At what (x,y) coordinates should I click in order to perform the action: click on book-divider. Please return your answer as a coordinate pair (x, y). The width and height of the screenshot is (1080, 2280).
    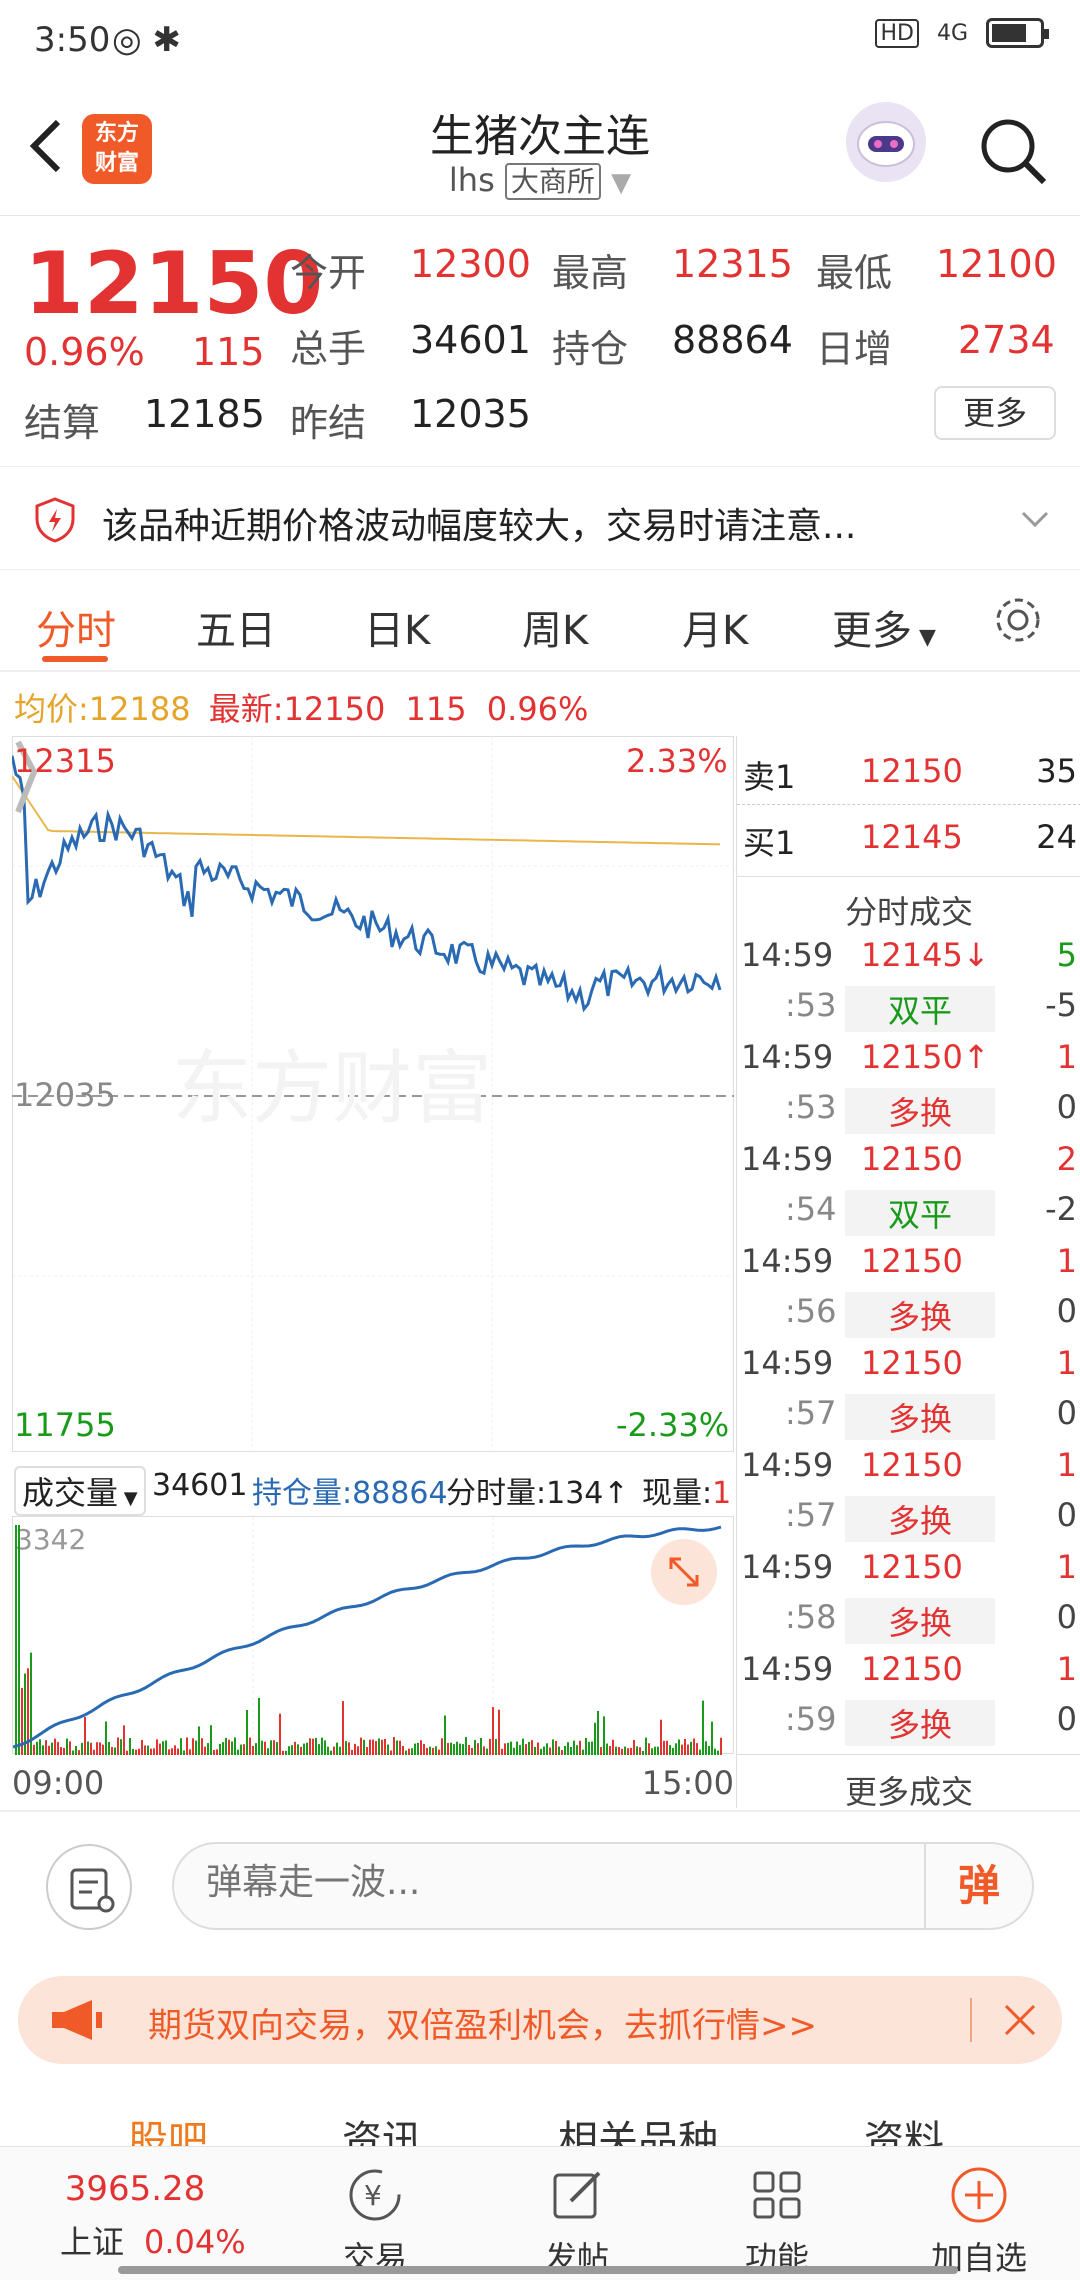
    Looking at the image, I should click on (908, 804).